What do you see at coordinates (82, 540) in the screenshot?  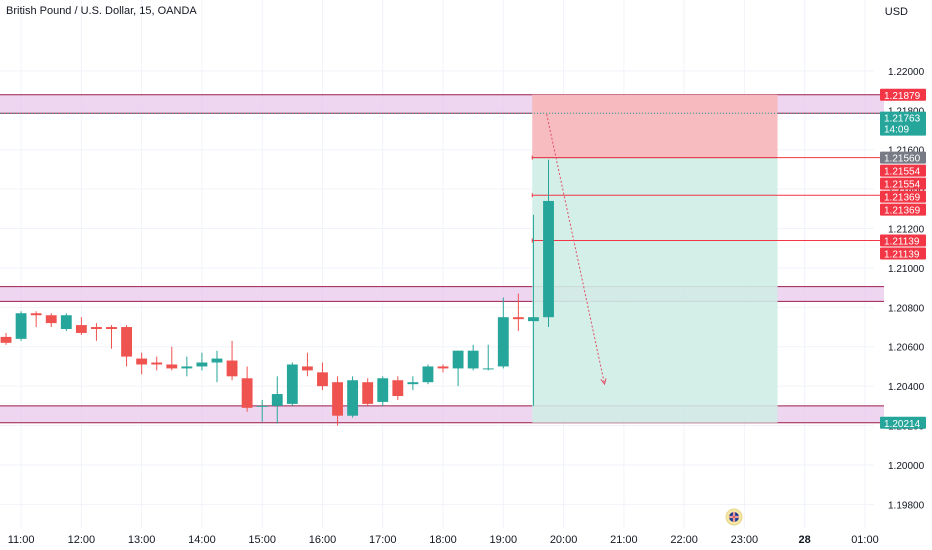 I see `x-tick-label: 12:00` at bounding box center [82, 540].